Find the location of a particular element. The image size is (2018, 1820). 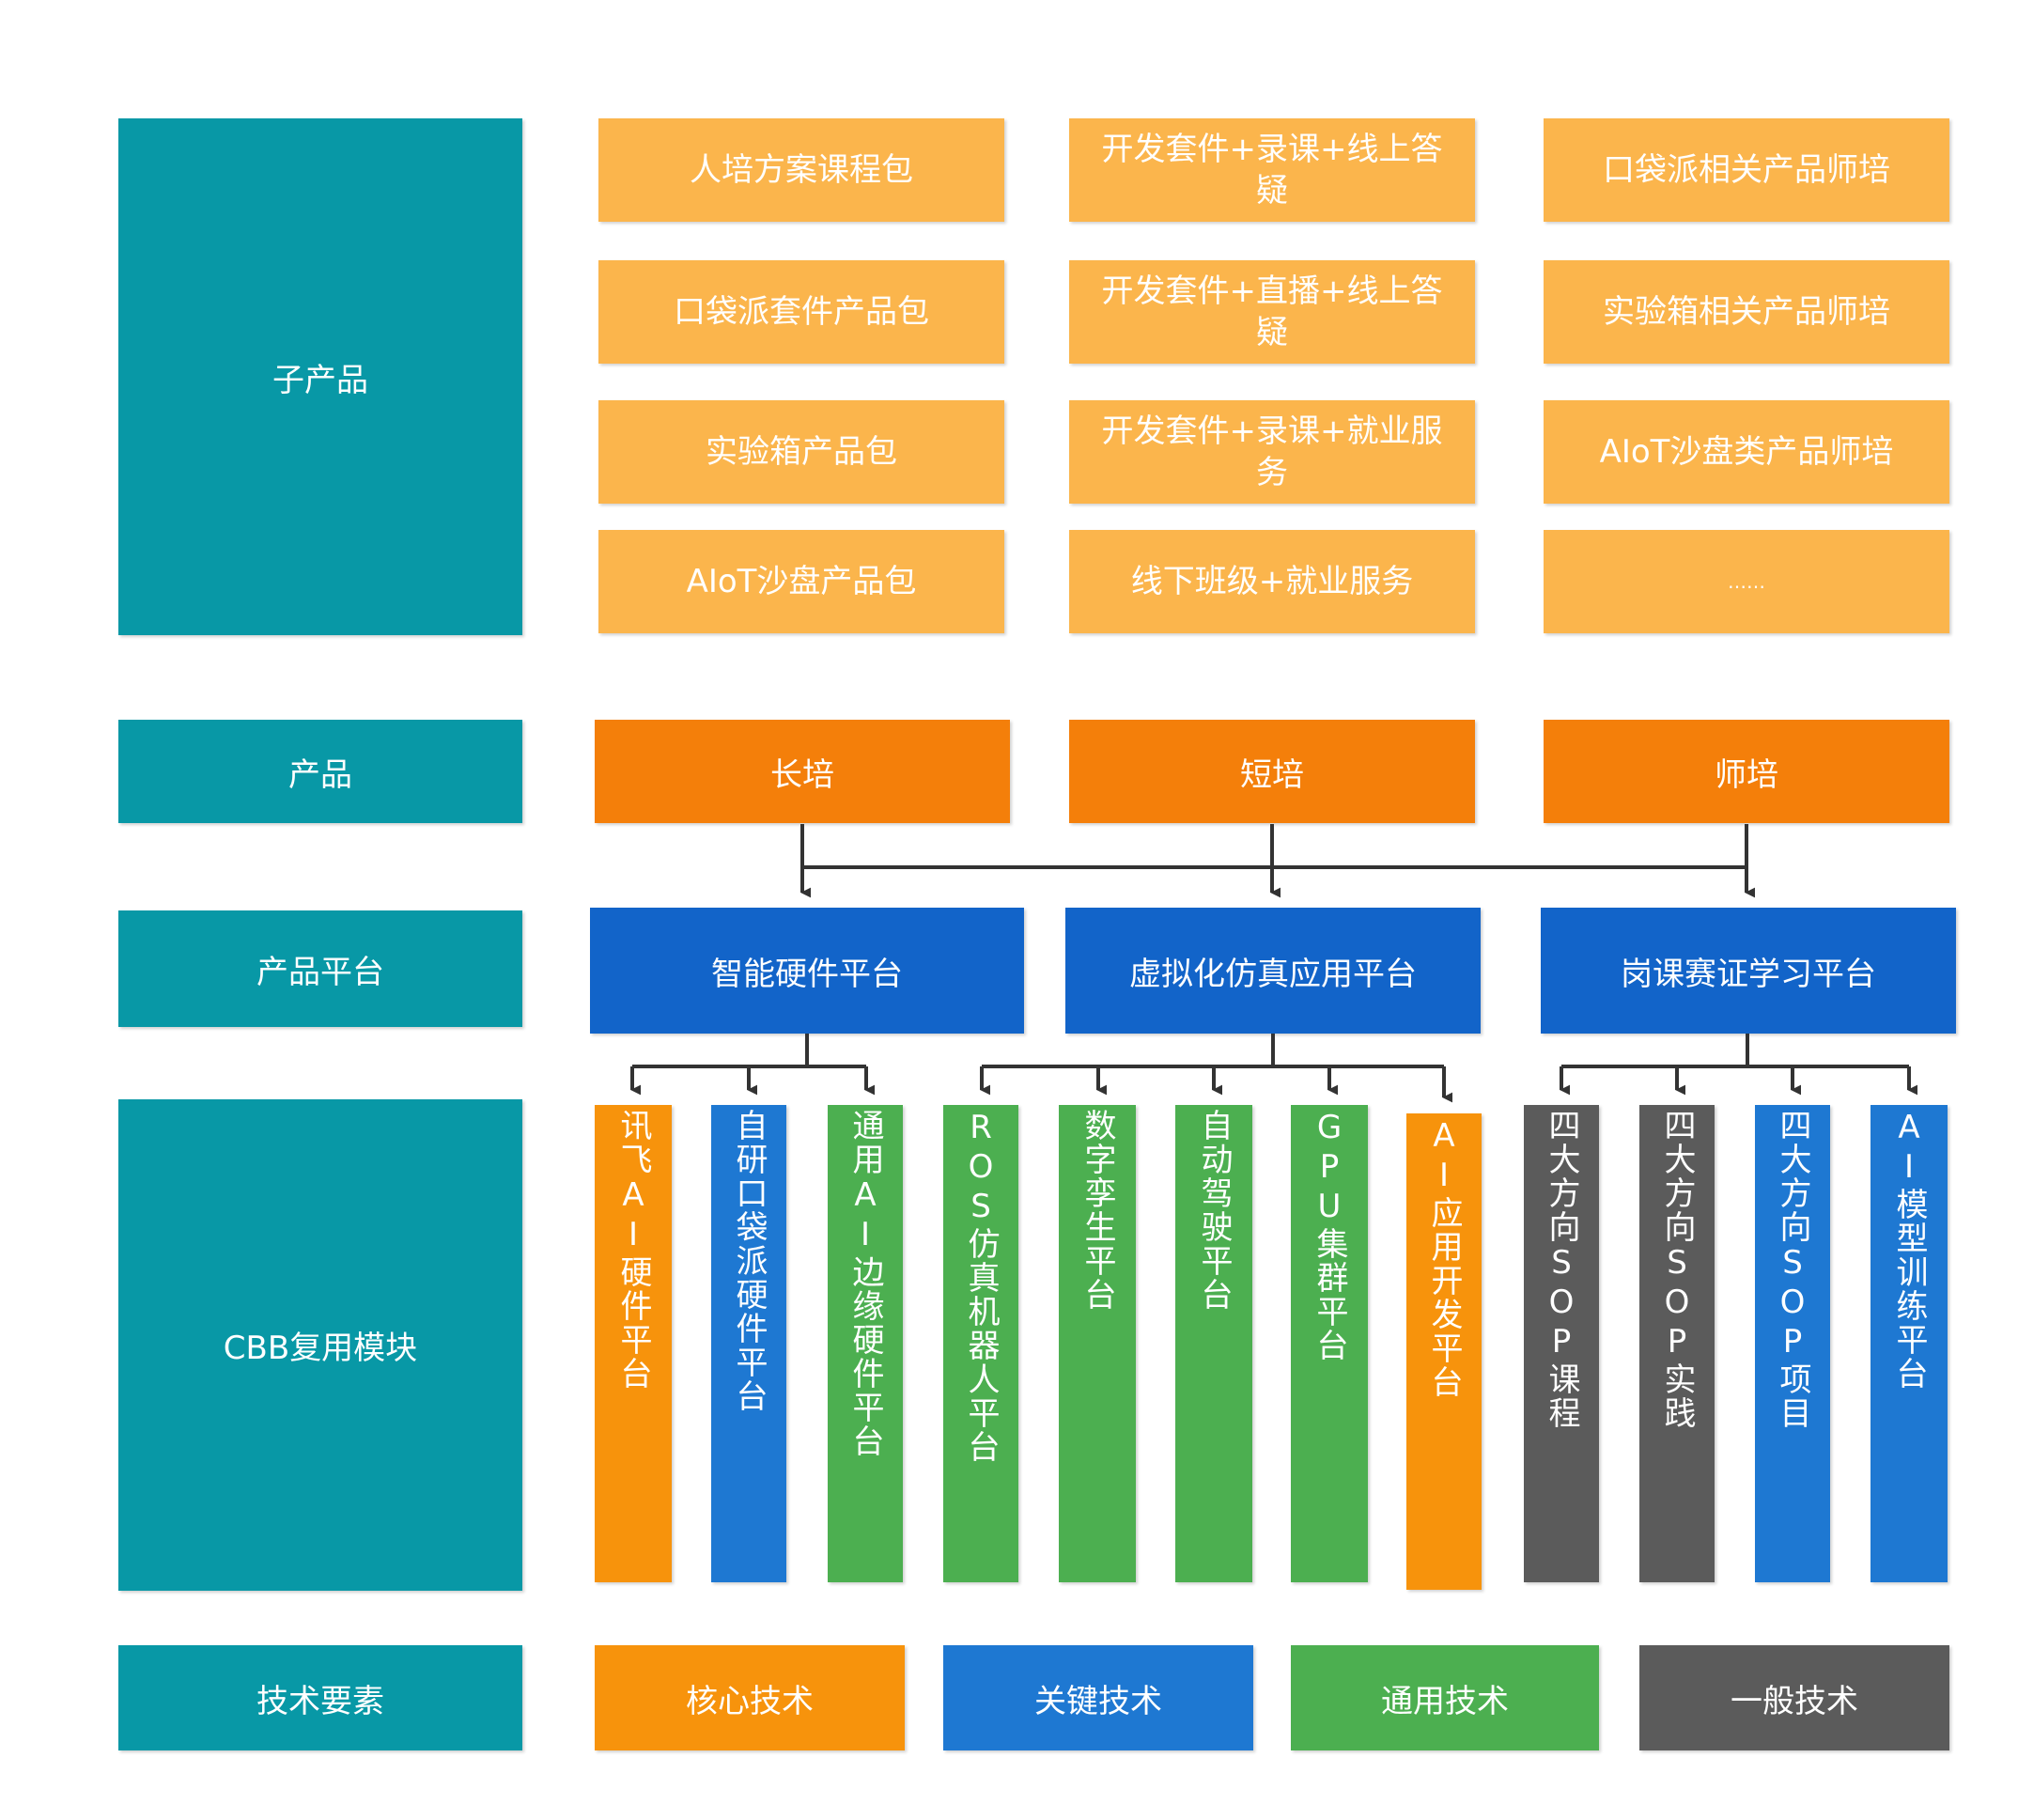

tech-key: 关键技术 is located at coordinates (1098, 1697).